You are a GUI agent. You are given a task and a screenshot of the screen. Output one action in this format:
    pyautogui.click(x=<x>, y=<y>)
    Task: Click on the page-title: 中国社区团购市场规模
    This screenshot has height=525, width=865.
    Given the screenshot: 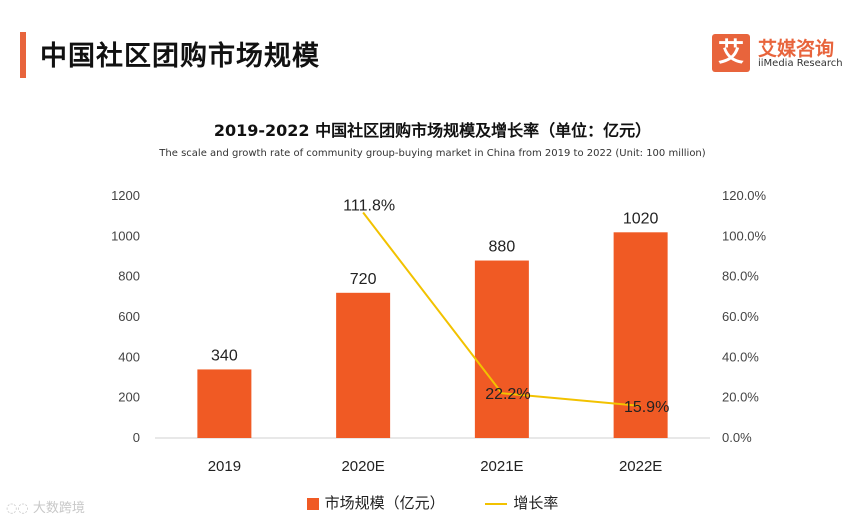 What is the action you would take?
    pyautogui.click(x=180, y=56)
    